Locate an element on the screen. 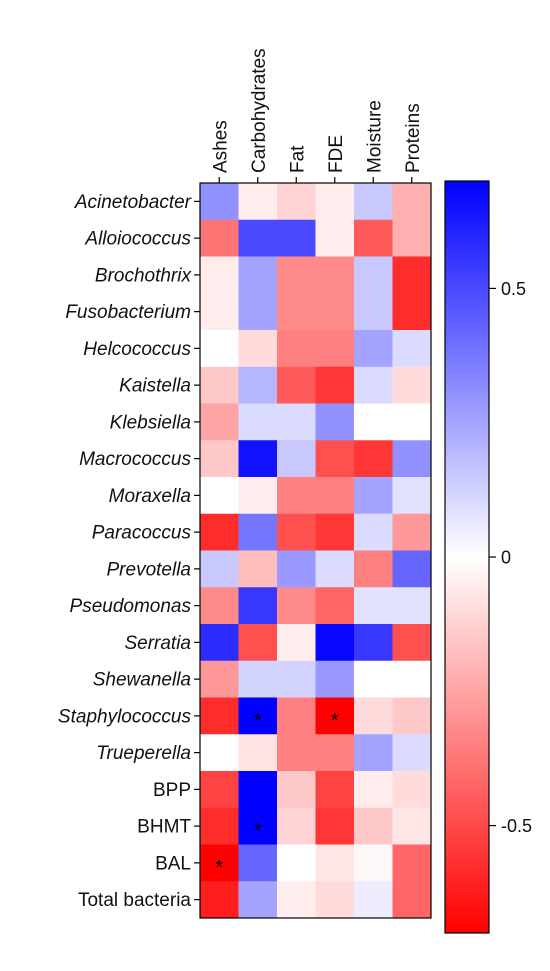  color-scale-gradient is located at coordinates (467, 557).